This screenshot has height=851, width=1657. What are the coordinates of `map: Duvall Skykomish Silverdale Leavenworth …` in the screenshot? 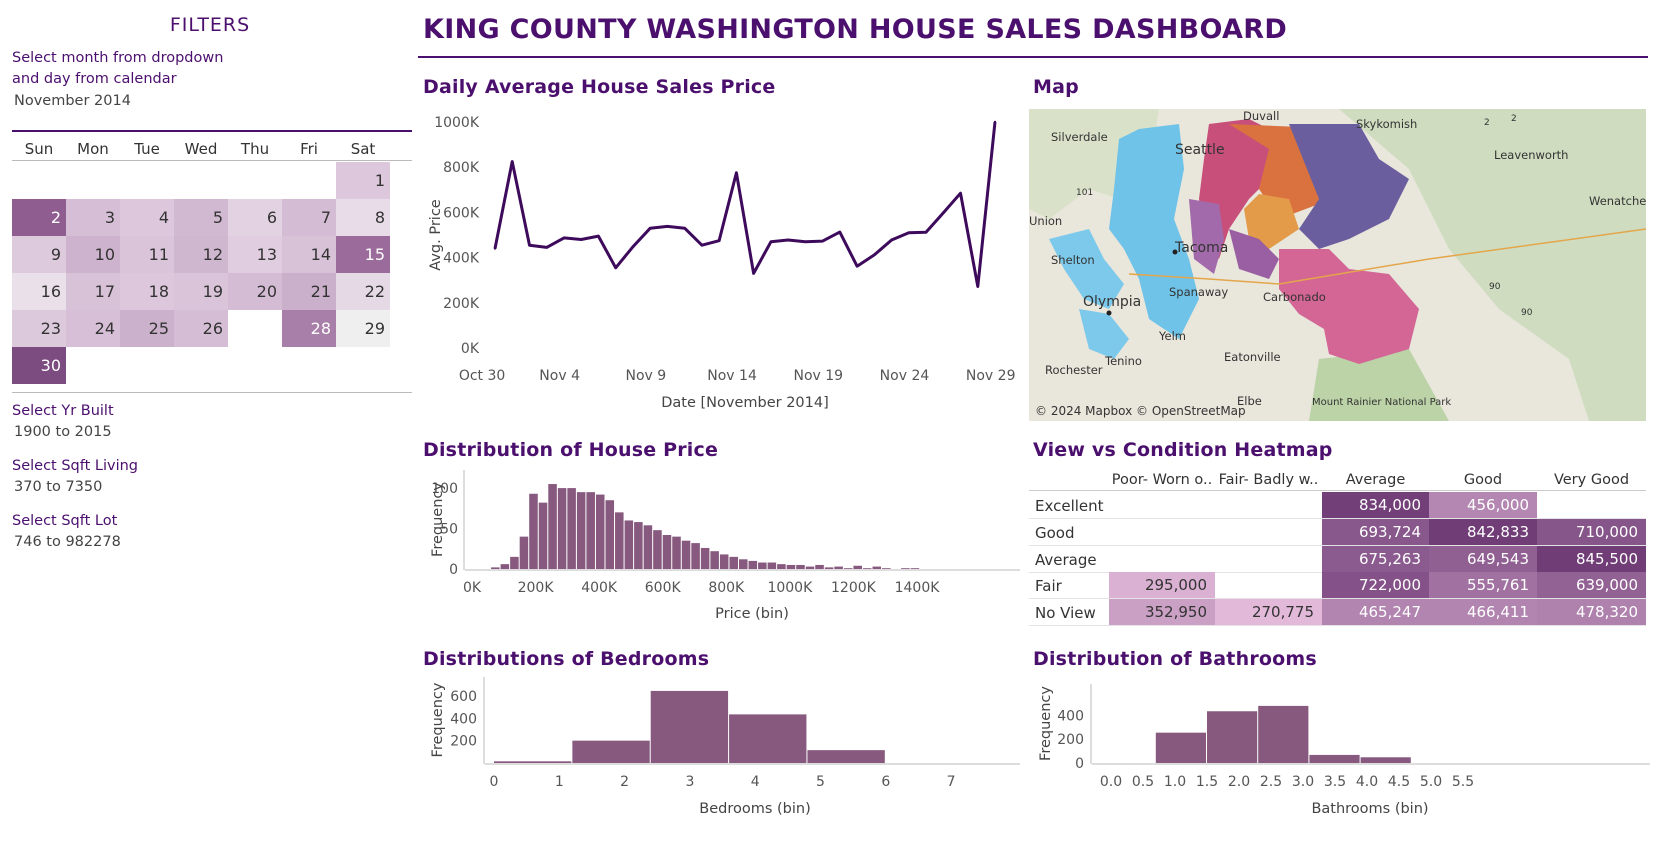 It's located at (1337, 265).